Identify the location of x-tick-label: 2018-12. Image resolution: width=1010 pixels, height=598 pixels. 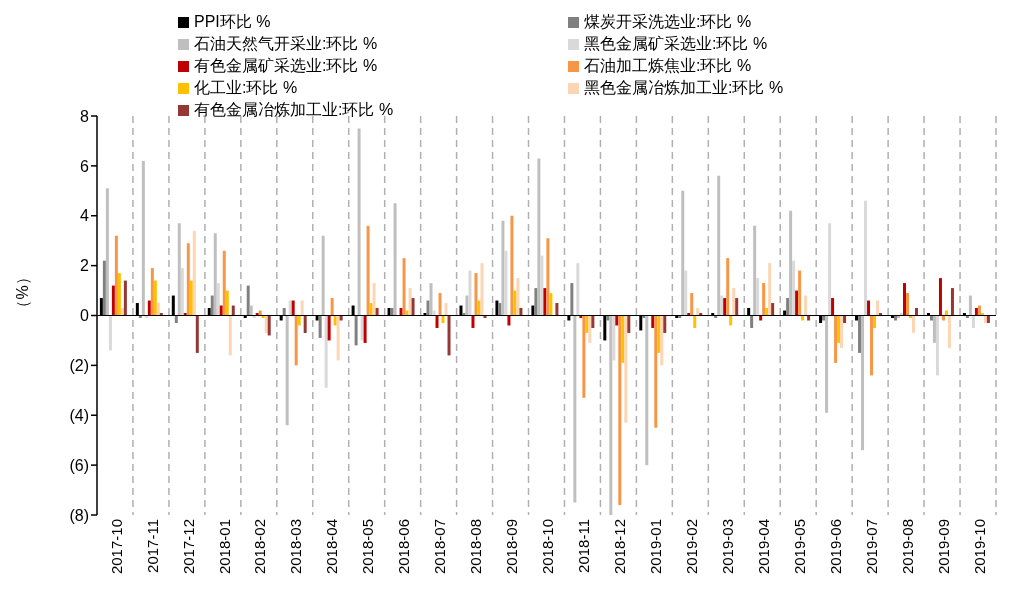
(620, 547).